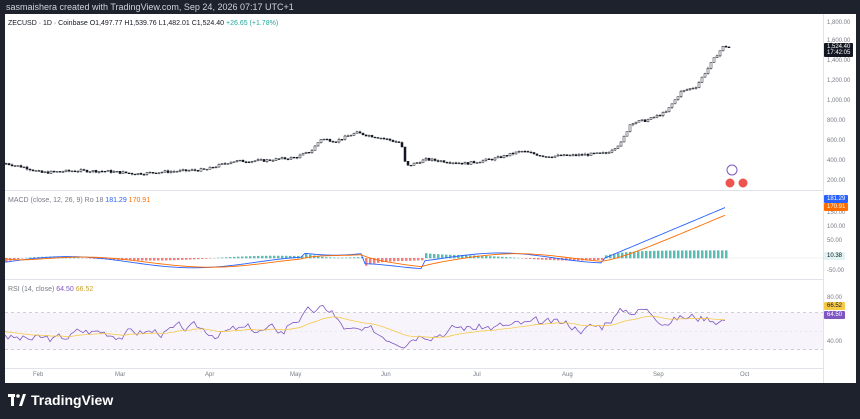  I want to click on pane-separator-rsi, so click(430, 279).